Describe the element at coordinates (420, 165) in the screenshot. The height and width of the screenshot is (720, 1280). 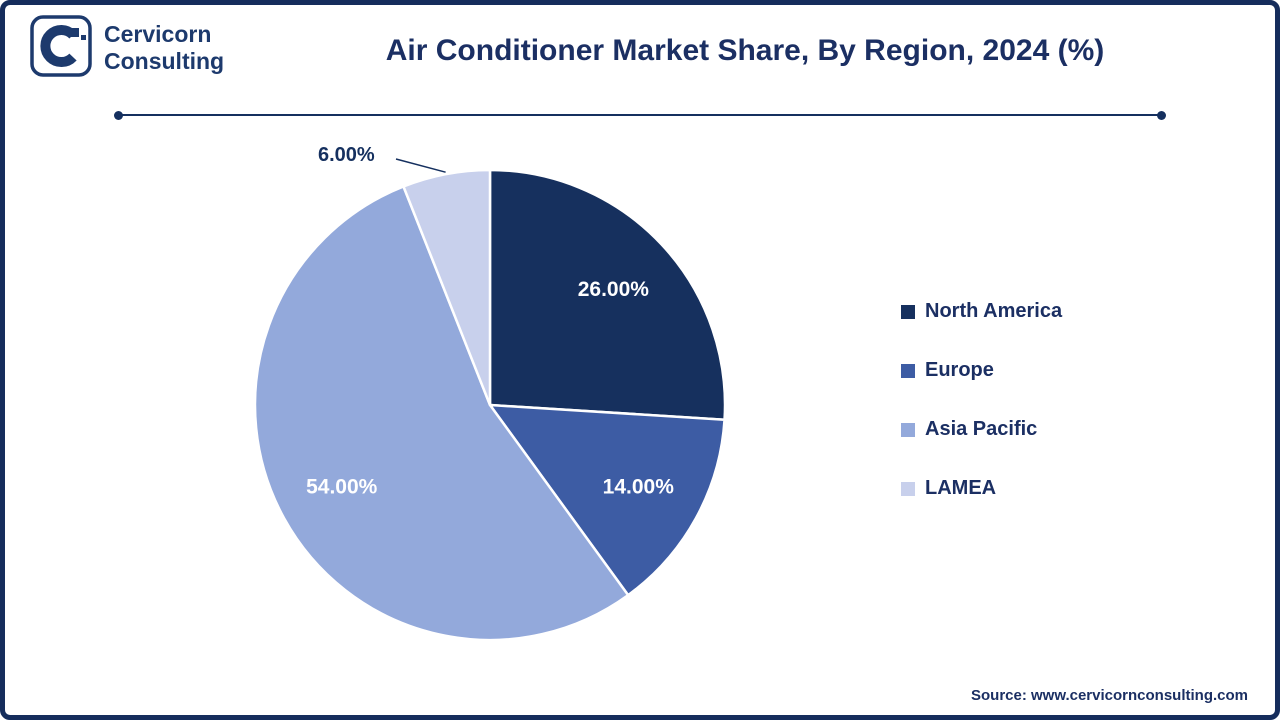
I see `pie-label-leader-line` at that location.